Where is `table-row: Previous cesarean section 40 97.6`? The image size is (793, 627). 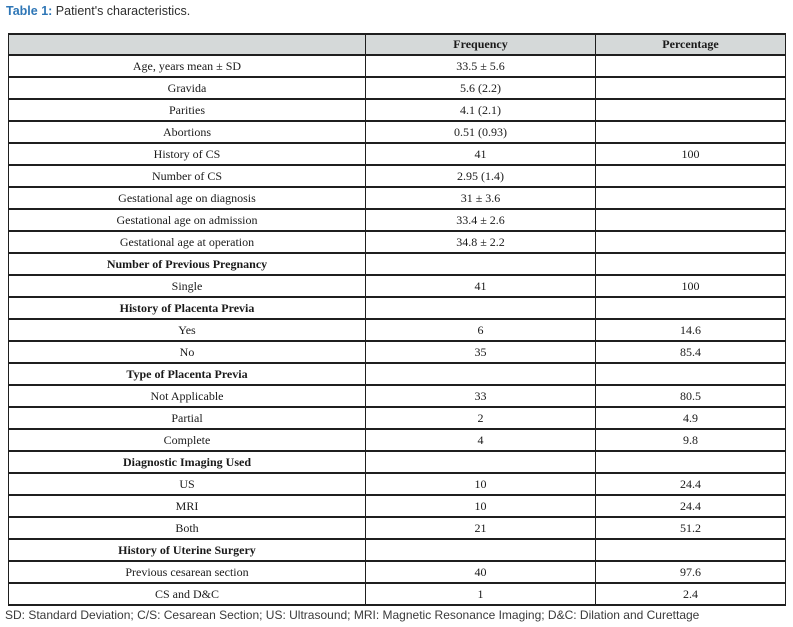
table-row: Previous cesarean section 40 97.6 is located at coordinates (397, 572).